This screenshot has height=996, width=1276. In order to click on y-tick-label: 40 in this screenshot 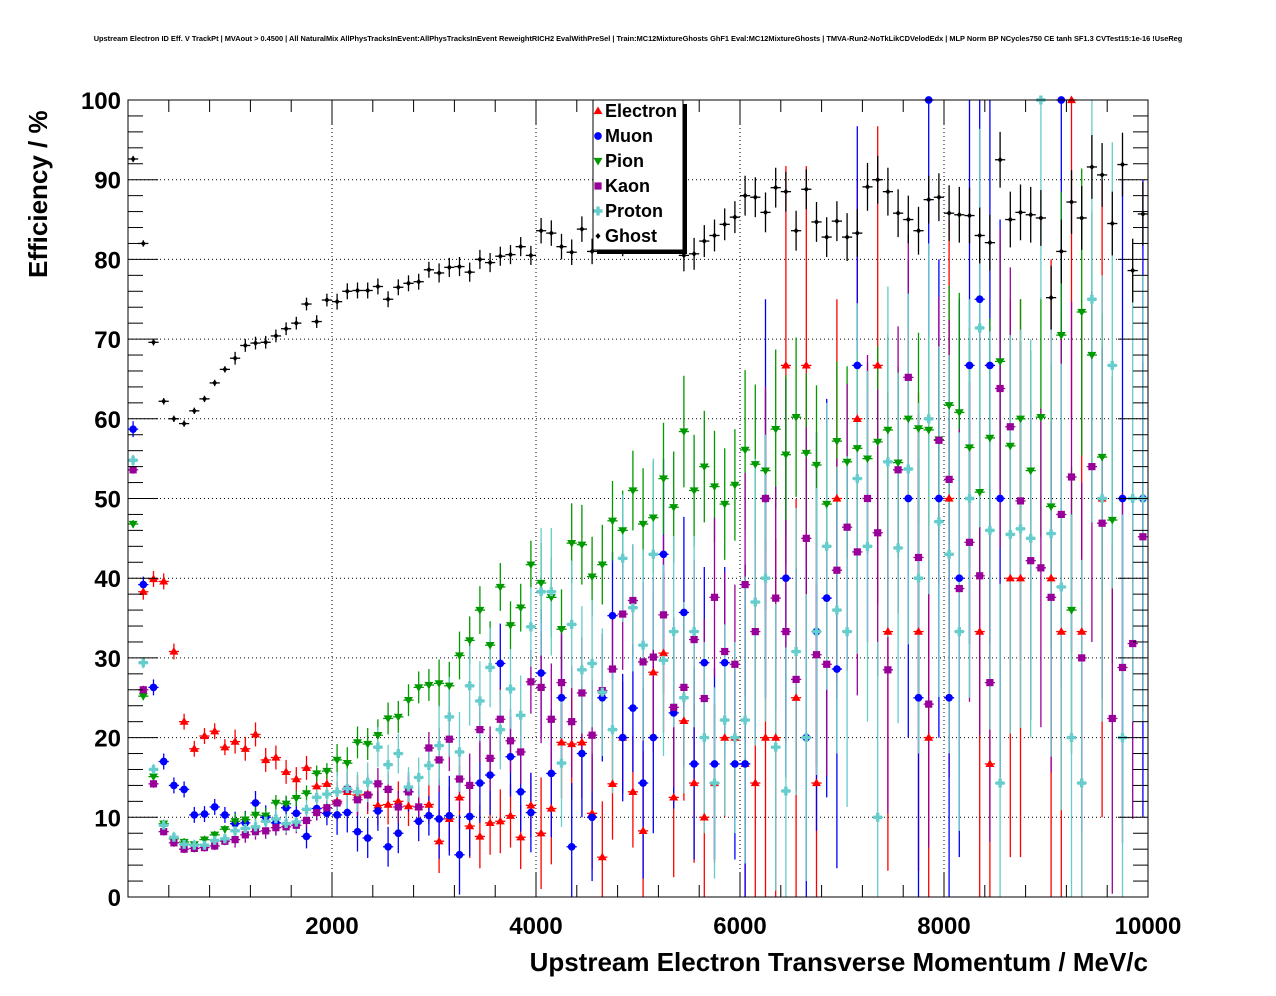, I will do `click(107, 579)`.